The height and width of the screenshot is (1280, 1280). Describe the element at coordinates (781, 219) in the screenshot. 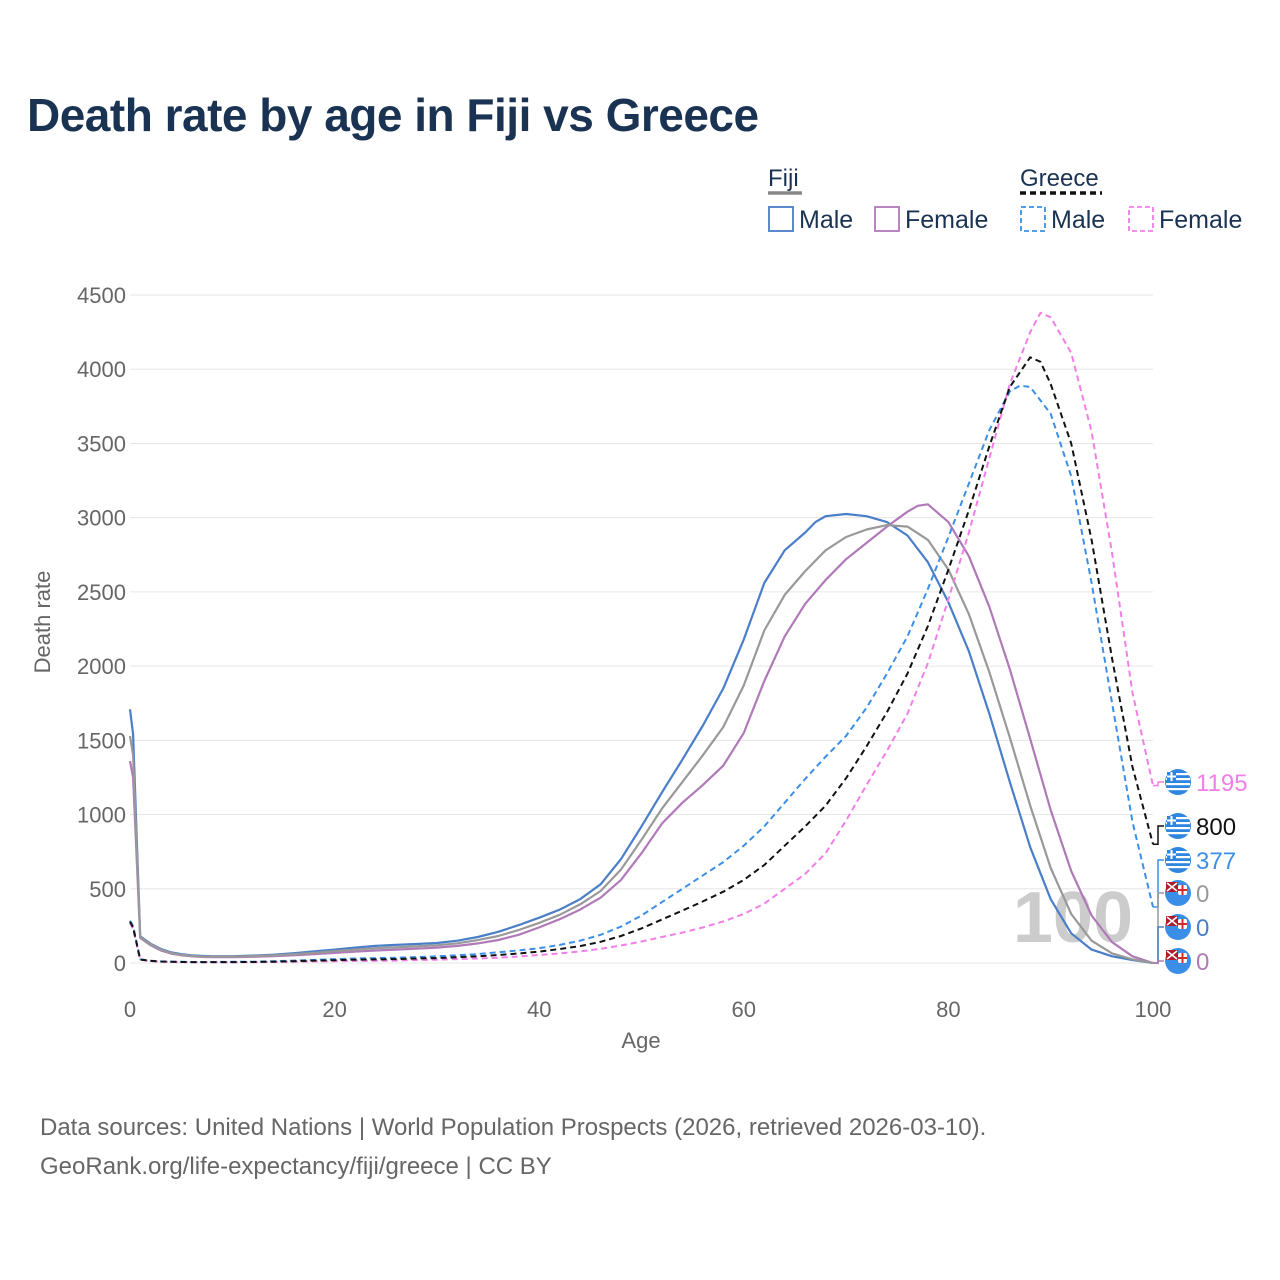

I see `legend-swatch-fiji-male` at that location.